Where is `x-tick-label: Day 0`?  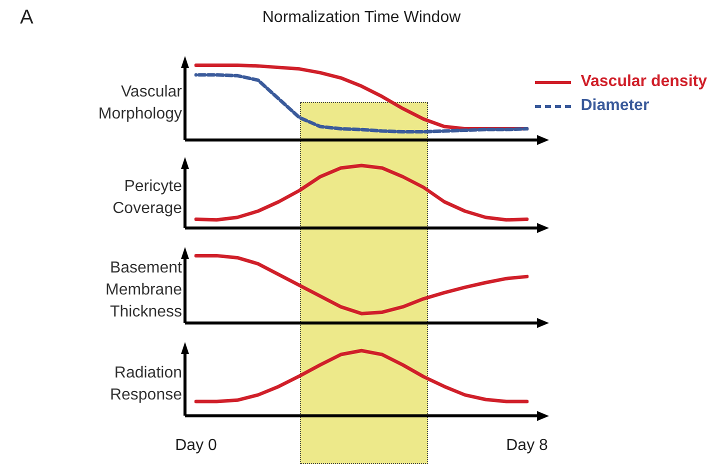
x-tick-label: Day 0 is located at coordinates (196, 445).